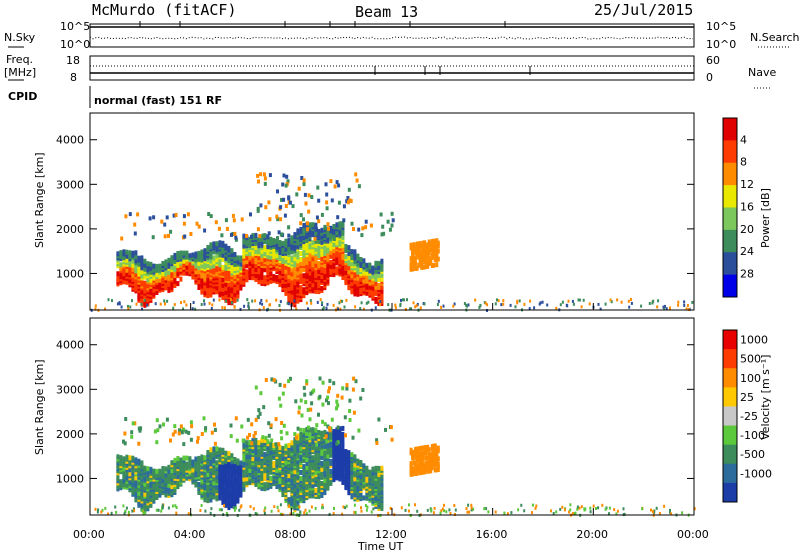 This screenshot has width=800, height=554. I want to click on nsearch-trace, so click(391, 38).